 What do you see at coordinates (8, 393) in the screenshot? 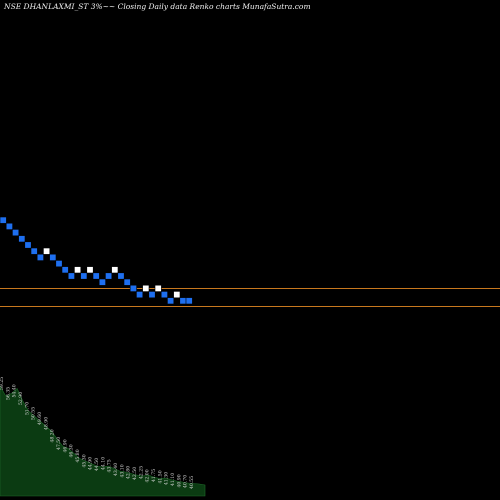
I see `volume-label: 56.35` at bounding box center [8, 393].